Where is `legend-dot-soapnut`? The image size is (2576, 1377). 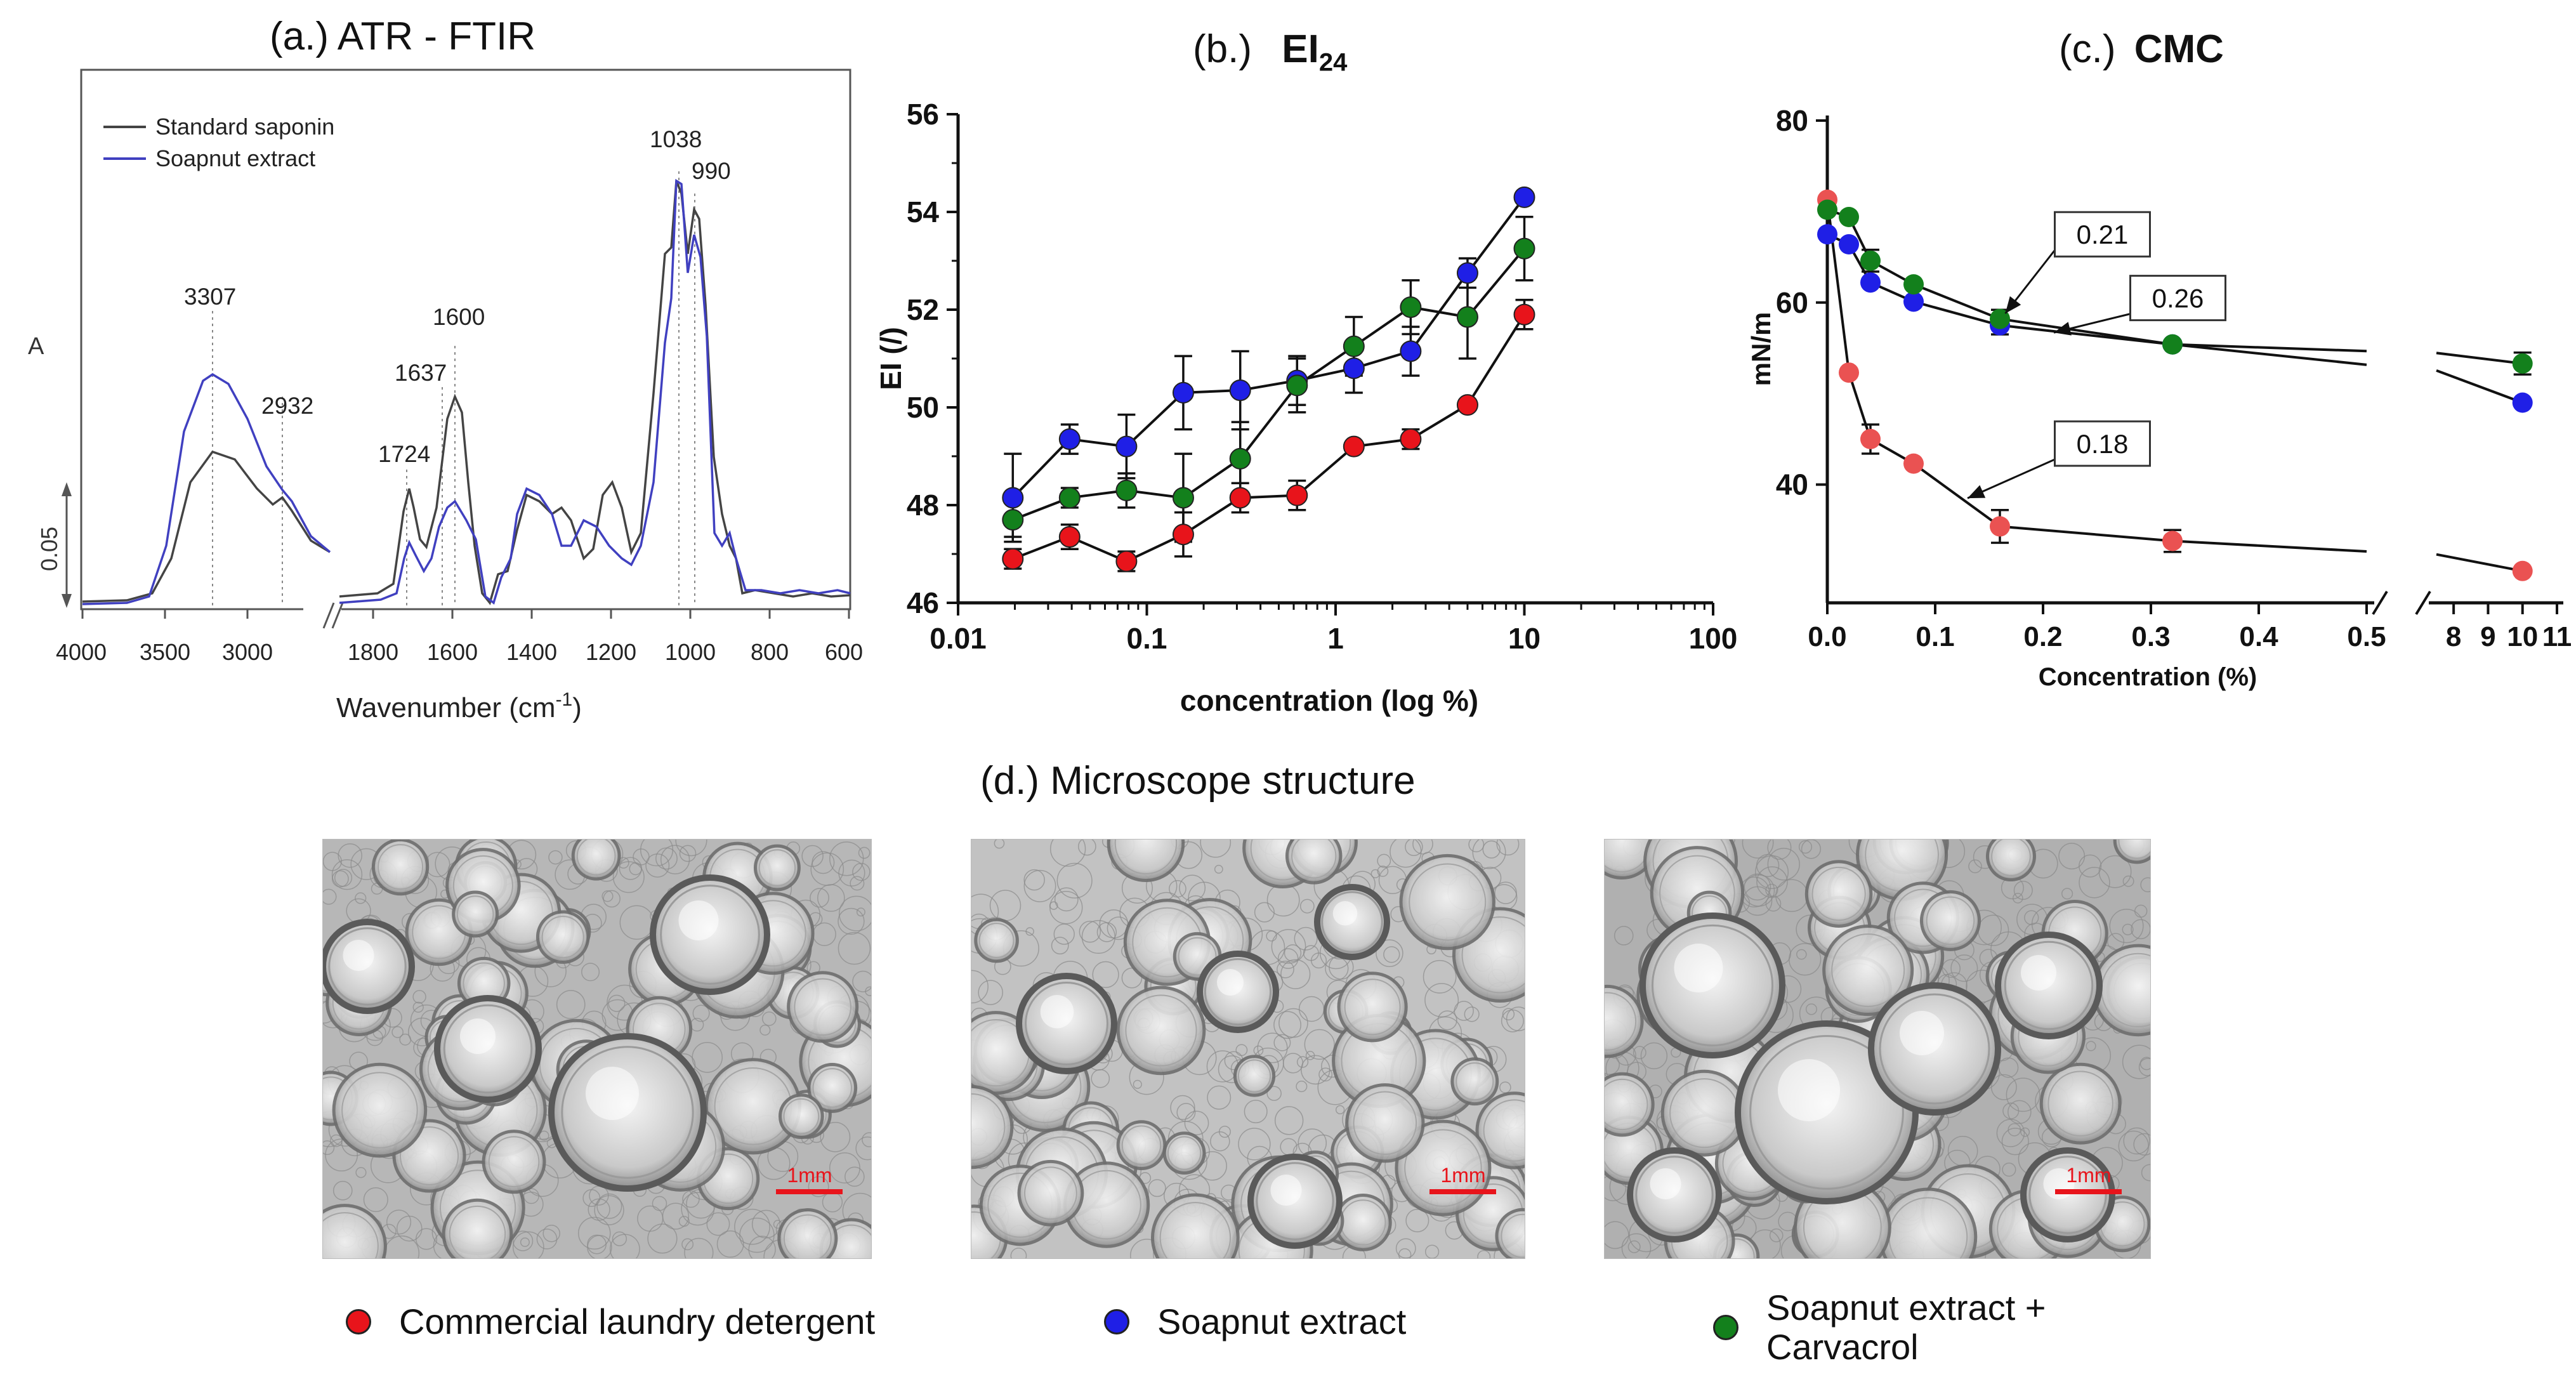
legend-dot-soapnut is located at coordinates (1116, 1321).